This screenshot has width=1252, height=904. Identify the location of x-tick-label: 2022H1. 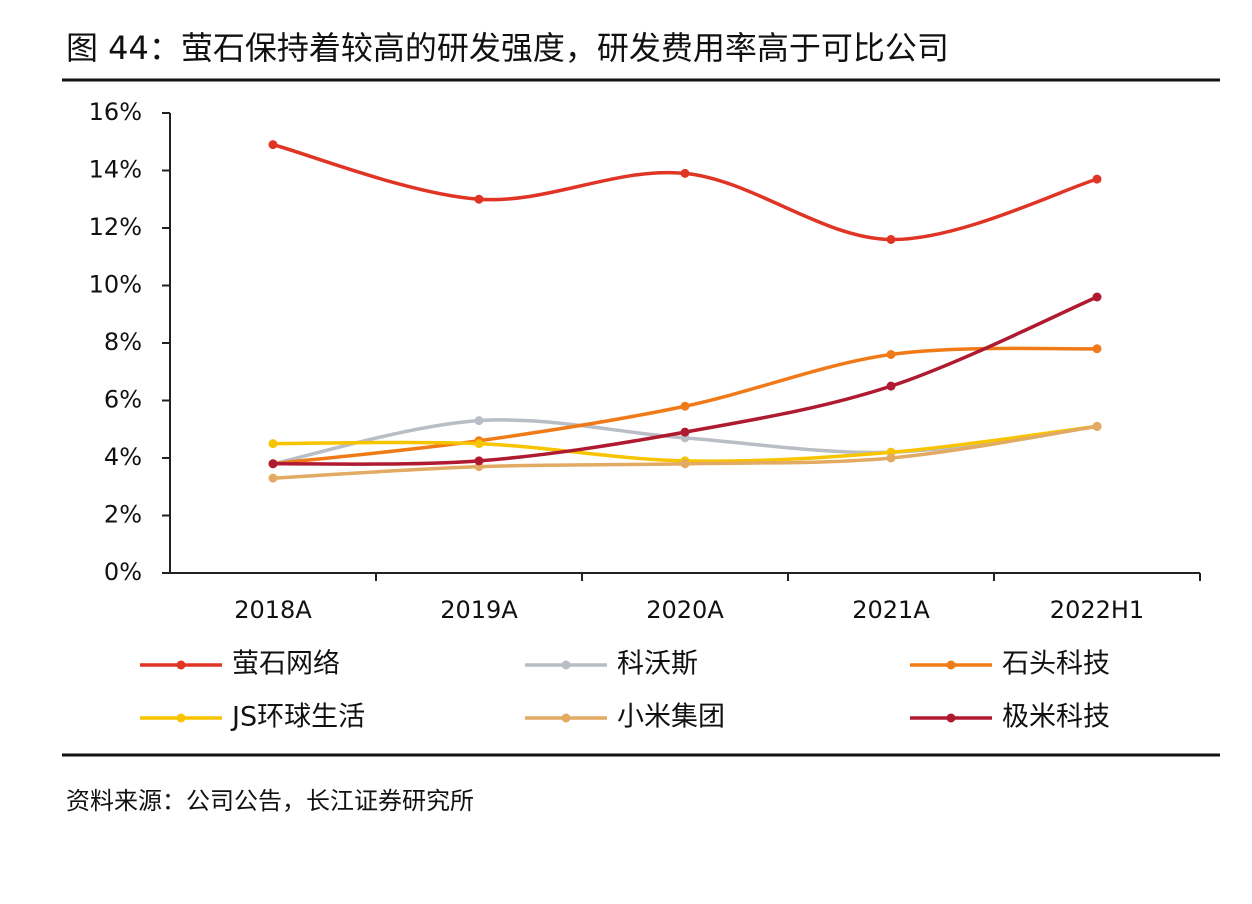
(1097, 610).